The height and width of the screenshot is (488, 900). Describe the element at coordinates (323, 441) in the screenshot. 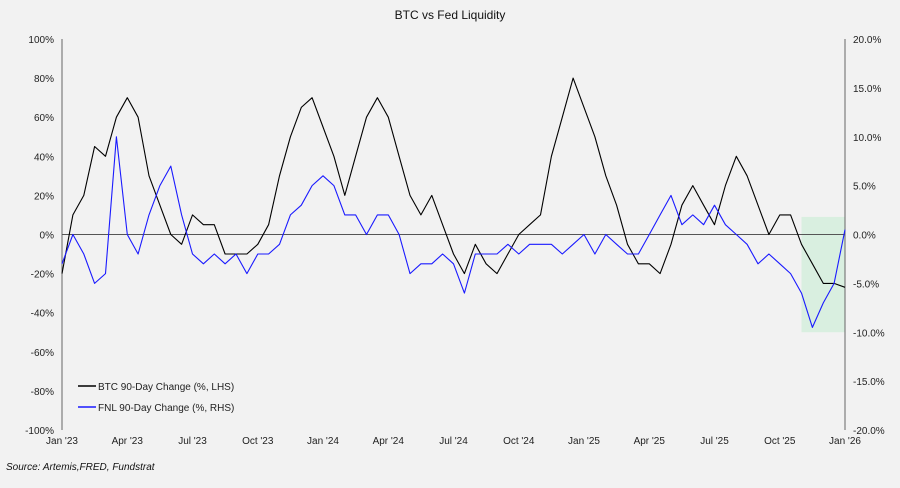

I see `x-tick-label: Jan '24` at that location.